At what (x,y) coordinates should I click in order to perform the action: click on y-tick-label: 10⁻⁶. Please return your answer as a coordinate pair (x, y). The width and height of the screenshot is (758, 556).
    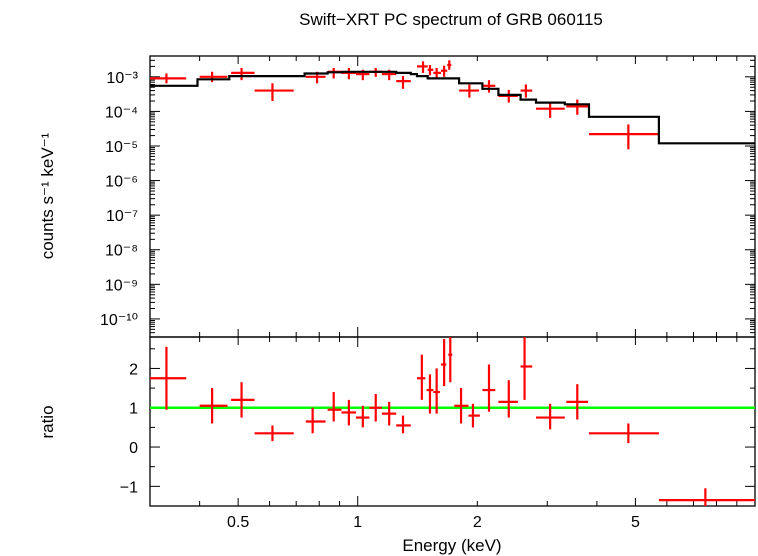
    Looking at the image, I should click on (121, 182).